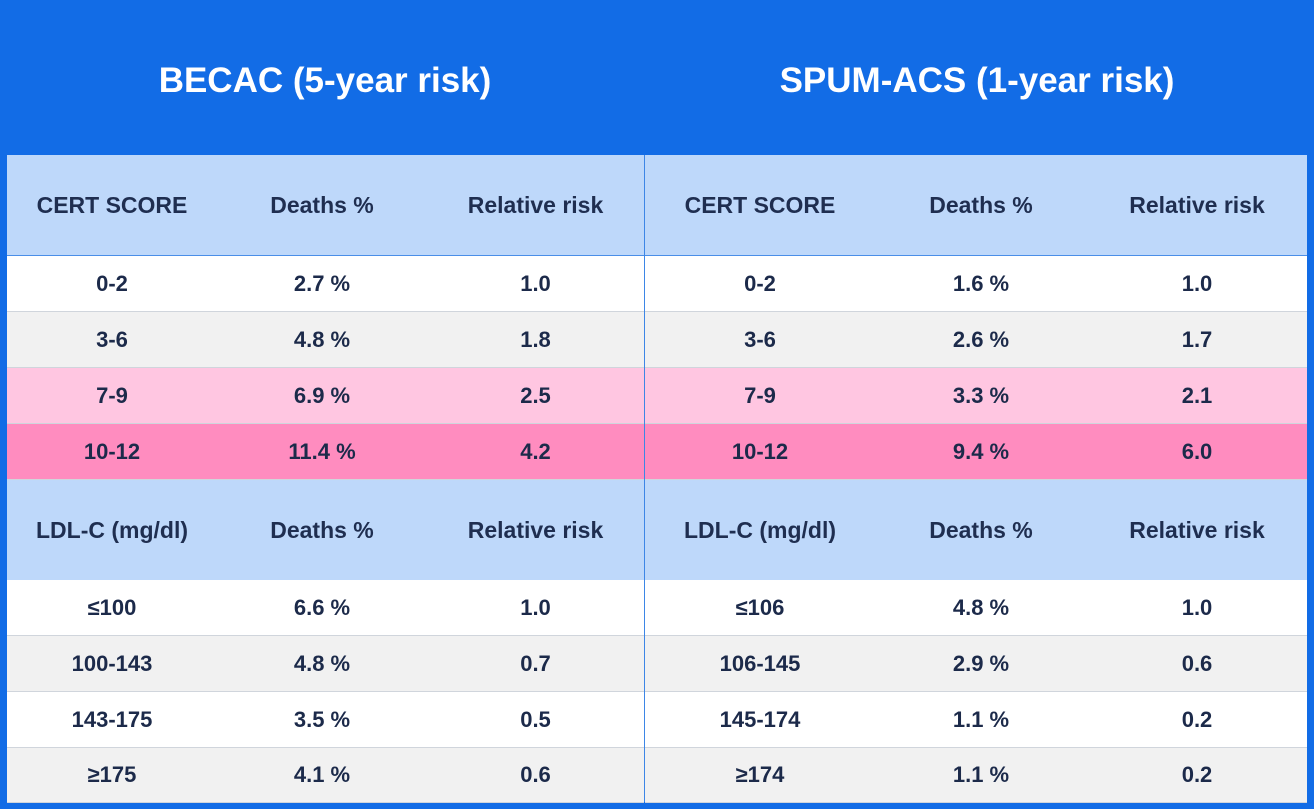 This screenshot has width=1314, height=809. I want to click on table-row: 100-143 4.8 % 0.7, so click(325, 664).